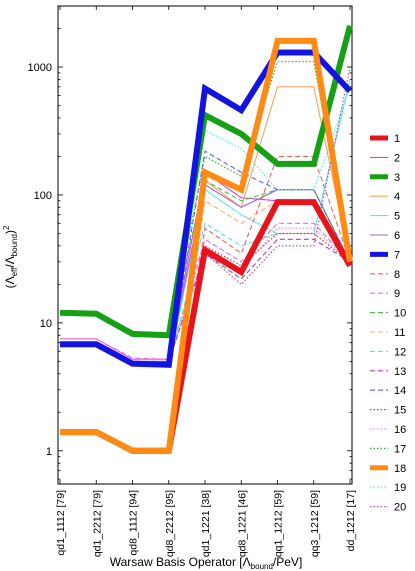 The width and height of the screenshot is (415, 571). Describe the element at coordinates (10, 282) in the screenshot. I see `y-label-part: (Λ` at that location.